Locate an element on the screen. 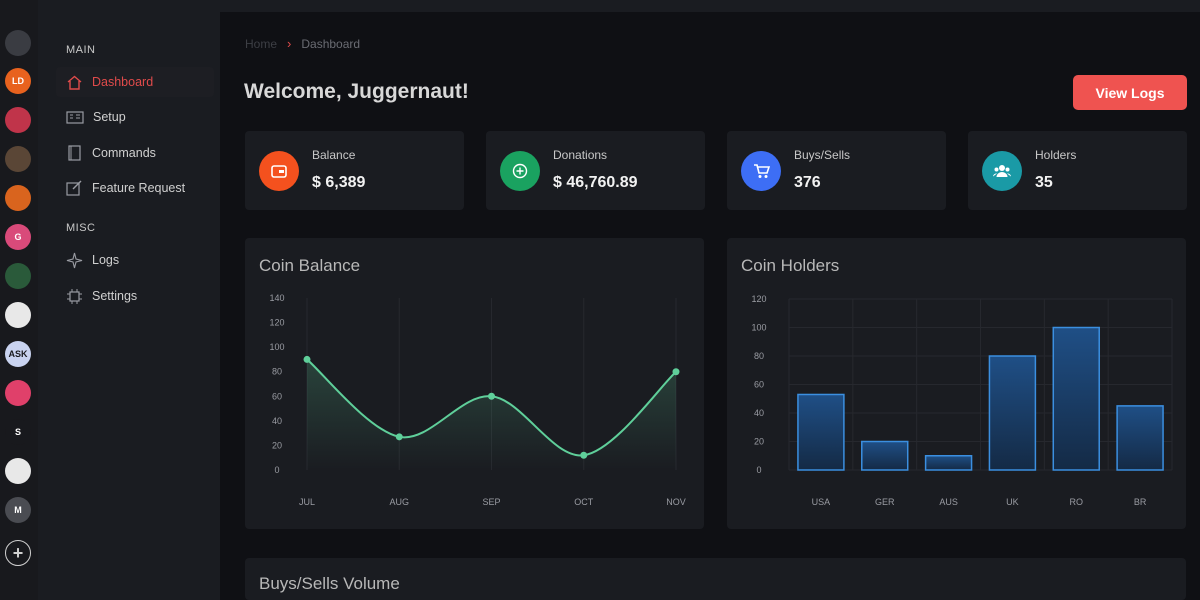  breadcrumb-home: Home is located at coordinates (261, 43).